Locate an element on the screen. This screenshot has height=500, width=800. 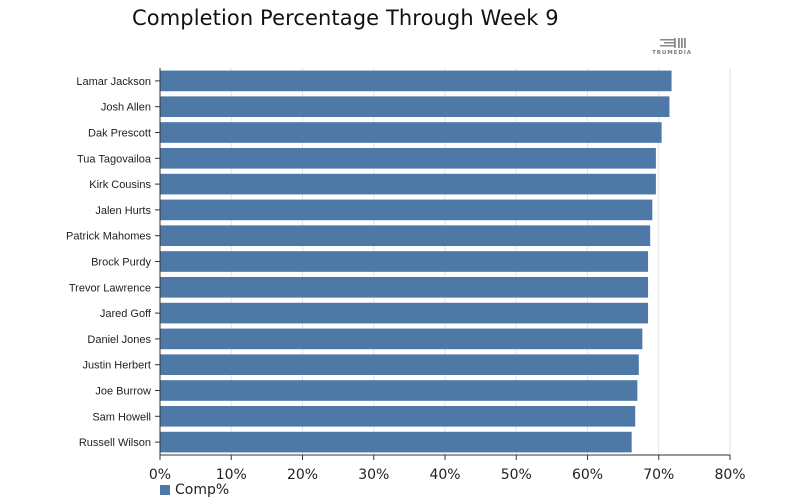
y-tick-label: Josh Allen is located at coordinates (126, 108).